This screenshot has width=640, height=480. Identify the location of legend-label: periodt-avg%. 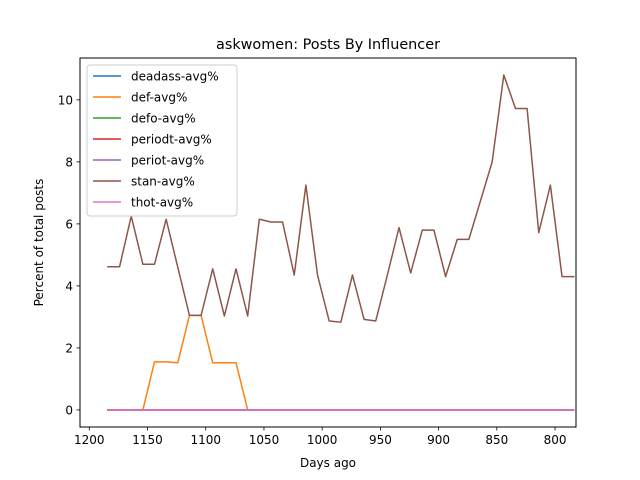
(171, 140).